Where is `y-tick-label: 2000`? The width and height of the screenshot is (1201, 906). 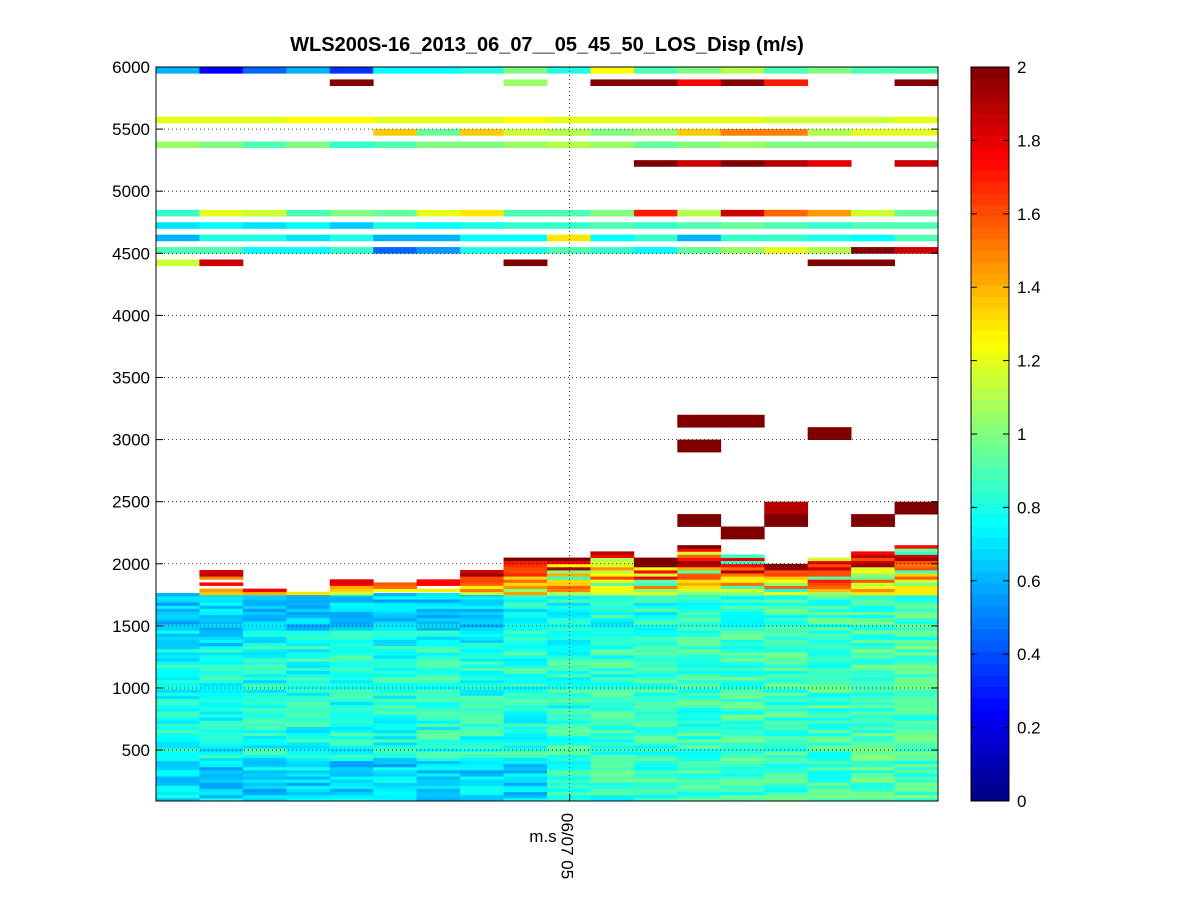 y-tick-label: 2000 is located at coordinates (131, 564).